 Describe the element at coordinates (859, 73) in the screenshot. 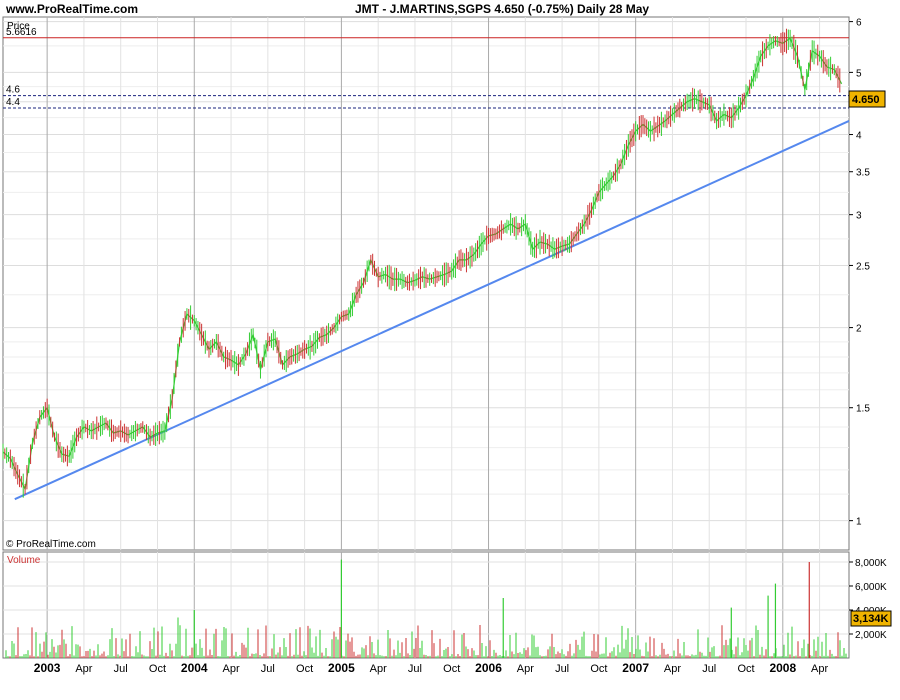

I see `price-tick-label: 5` at that location.